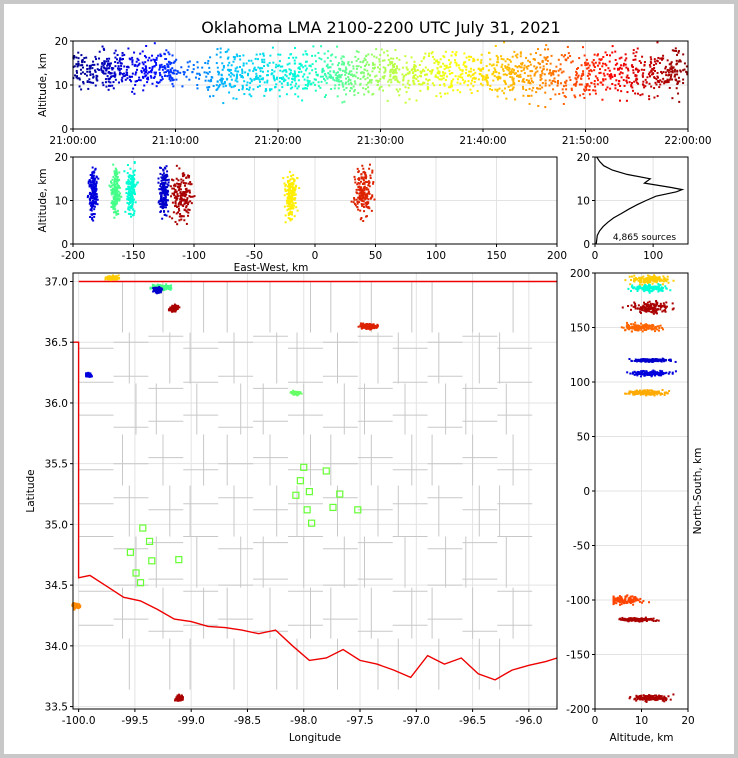 Image resolution: width=738 pixels, height=758 pixels. What do you see at coordinates (56, 647) in the screenshot?
I see `y-tick-label: 34.0` at bounding box center [56, 647].